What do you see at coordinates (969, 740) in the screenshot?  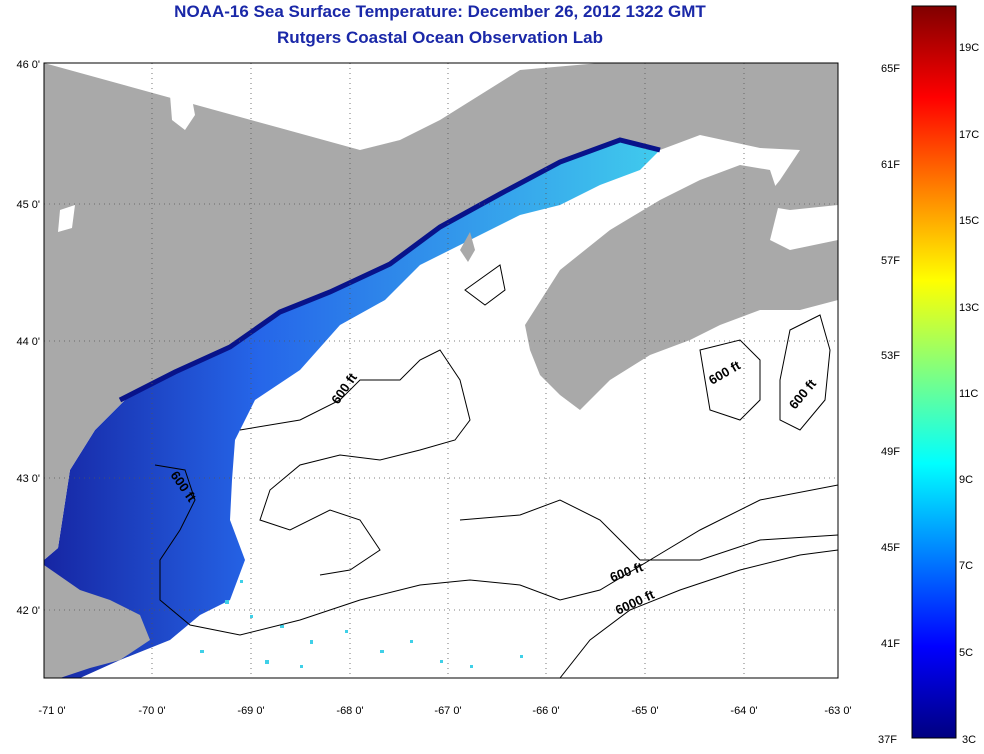 I see `colorbar-c-label: 3C` at bounding box center [969, 740].